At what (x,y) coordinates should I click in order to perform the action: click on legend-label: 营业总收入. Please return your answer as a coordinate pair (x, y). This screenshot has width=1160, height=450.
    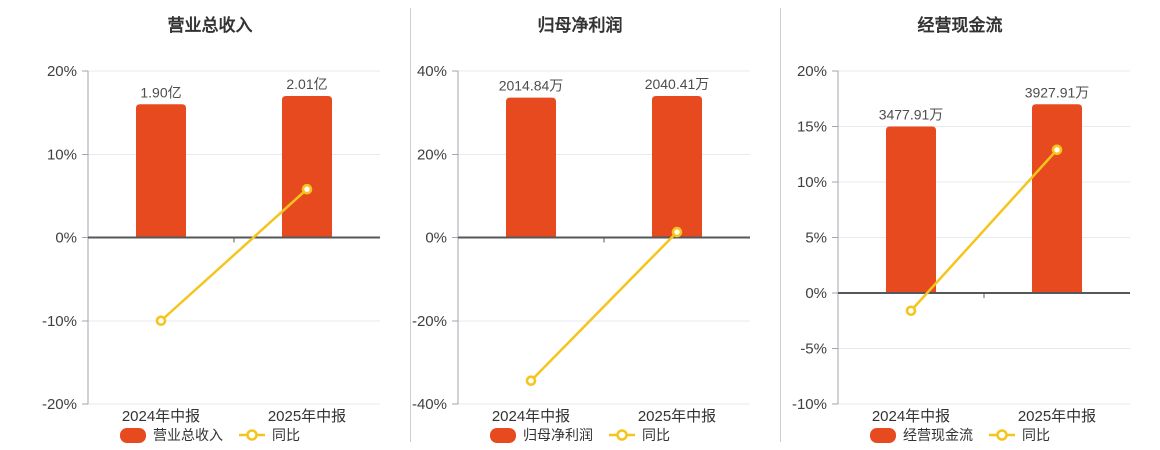
    Looking at the image, I should click on (188, 435).